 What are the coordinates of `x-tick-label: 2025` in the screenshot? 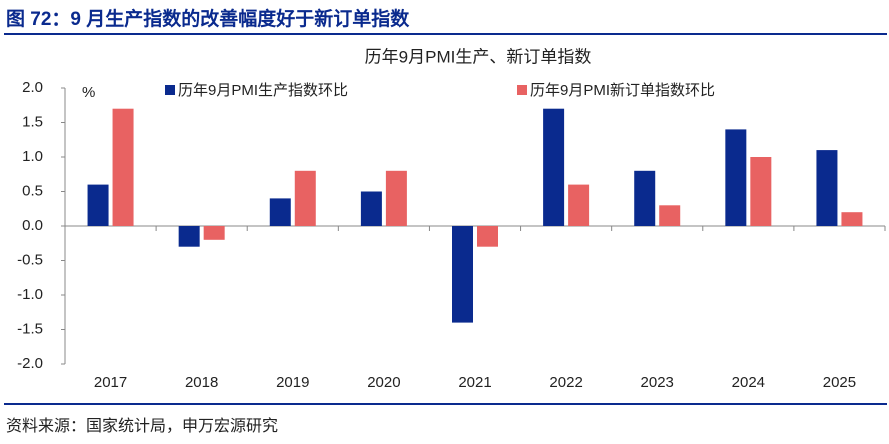 It's located at (839, 382).